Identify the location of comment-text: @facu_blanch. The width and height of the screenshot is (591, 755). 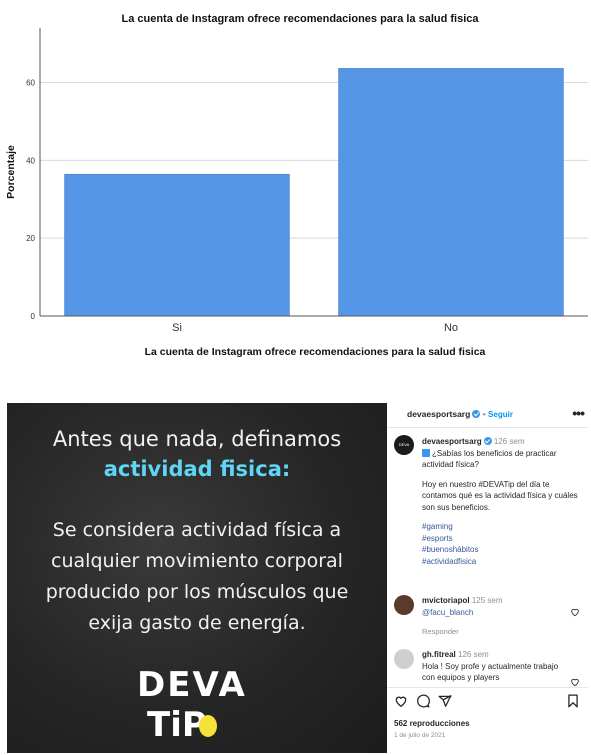
(448, 612).